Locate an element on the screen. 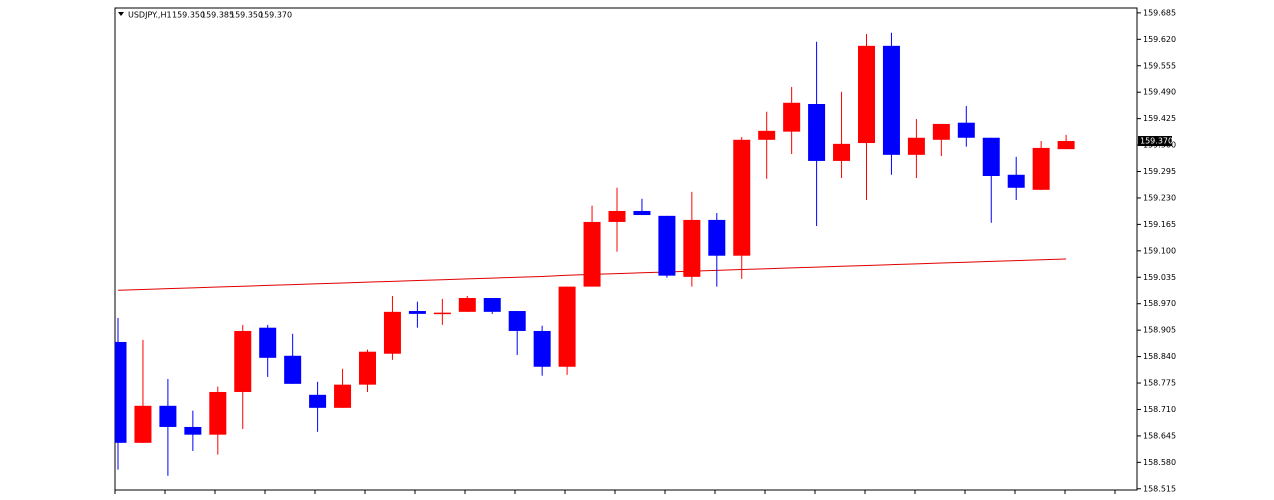 The width and height of the screenshot is (1274, 500). y-tick-label: 158.775 is located at coordinates (1159, 383).